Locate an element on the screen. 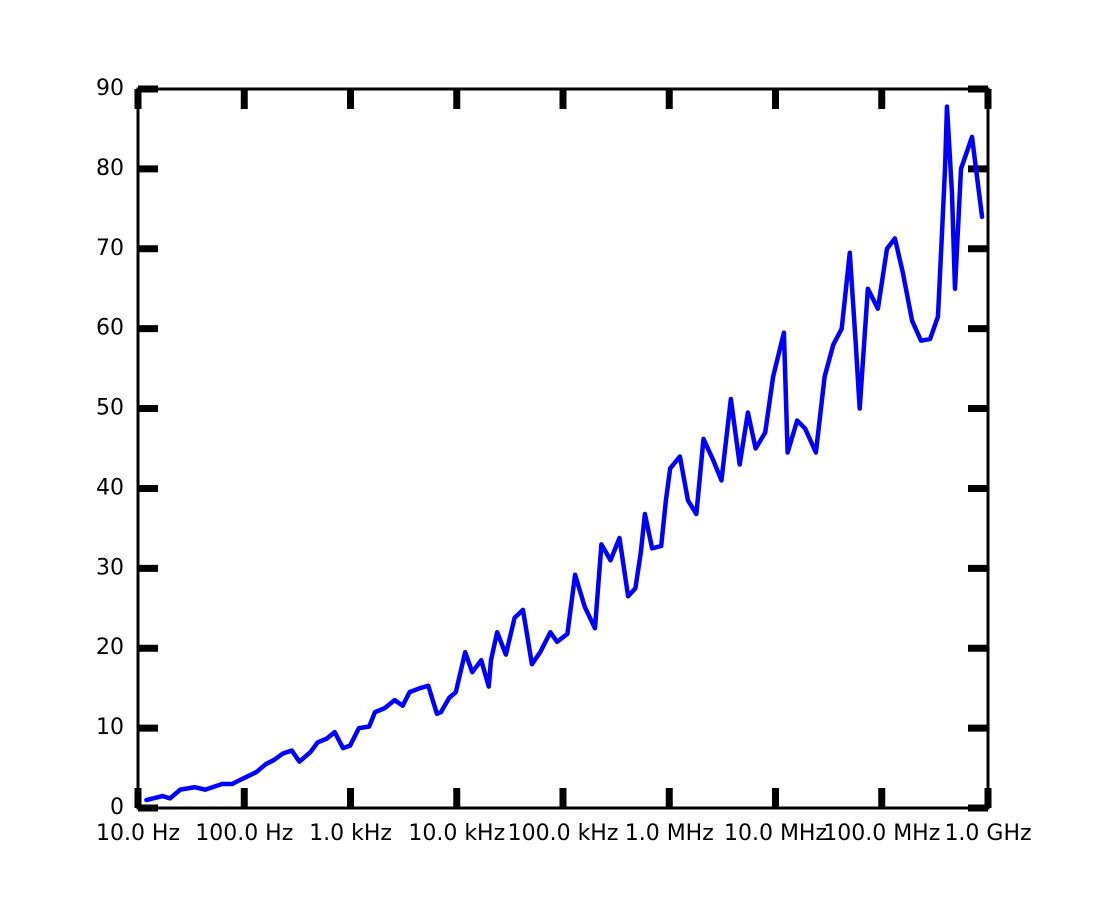 The width and height of the screenshot is (1100, 900). y-tick-label: 0 is located at coordinates (117, 807).